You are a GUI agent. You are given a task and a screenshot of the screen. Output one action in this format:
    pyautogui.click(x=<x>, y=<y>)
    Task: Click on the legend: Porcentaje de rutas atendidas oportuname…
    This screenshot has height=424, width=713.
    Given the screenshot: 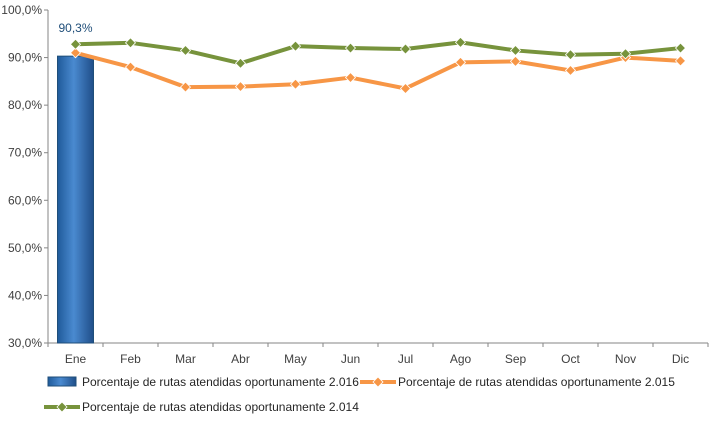 What is the action you would take?
    pyautogui.click(x=359, y=394)
    